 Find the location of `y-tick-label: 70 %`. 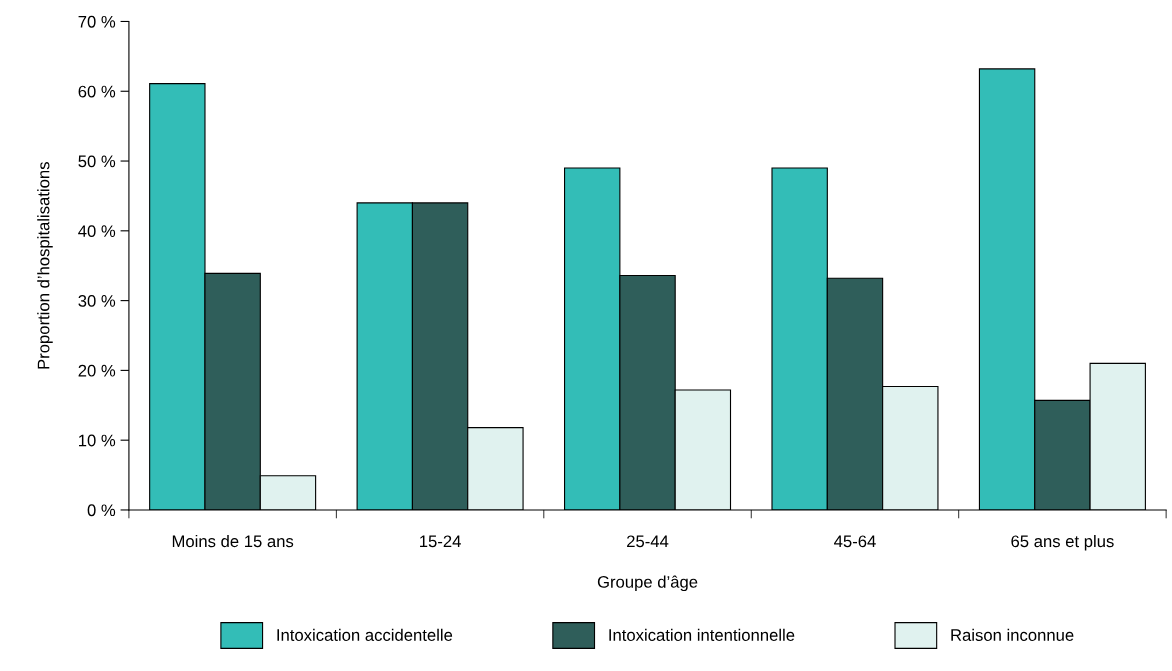

y-tick-label: 70 % is located at coordinates (97, 21).